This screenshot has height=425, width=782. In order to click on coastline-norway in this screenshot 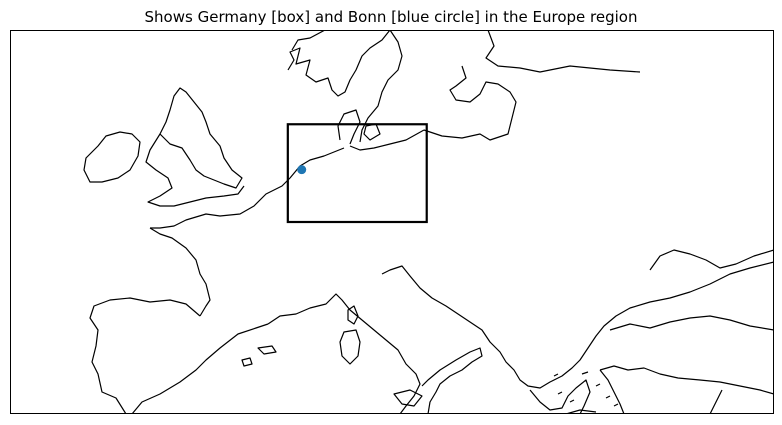, I will do `click(339, 63)`.